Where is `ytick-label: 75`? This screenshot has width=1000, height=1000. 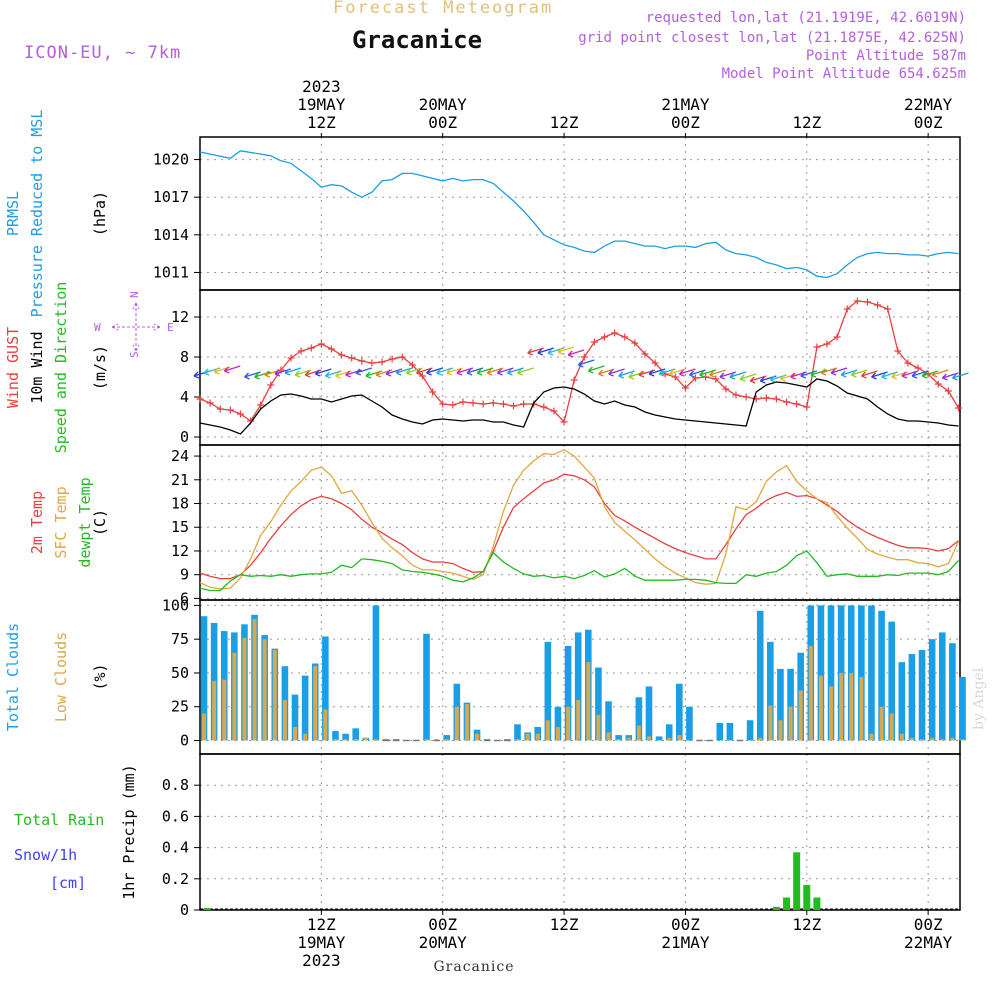
ytick-label: 75 is located at coordinates (180, 639).